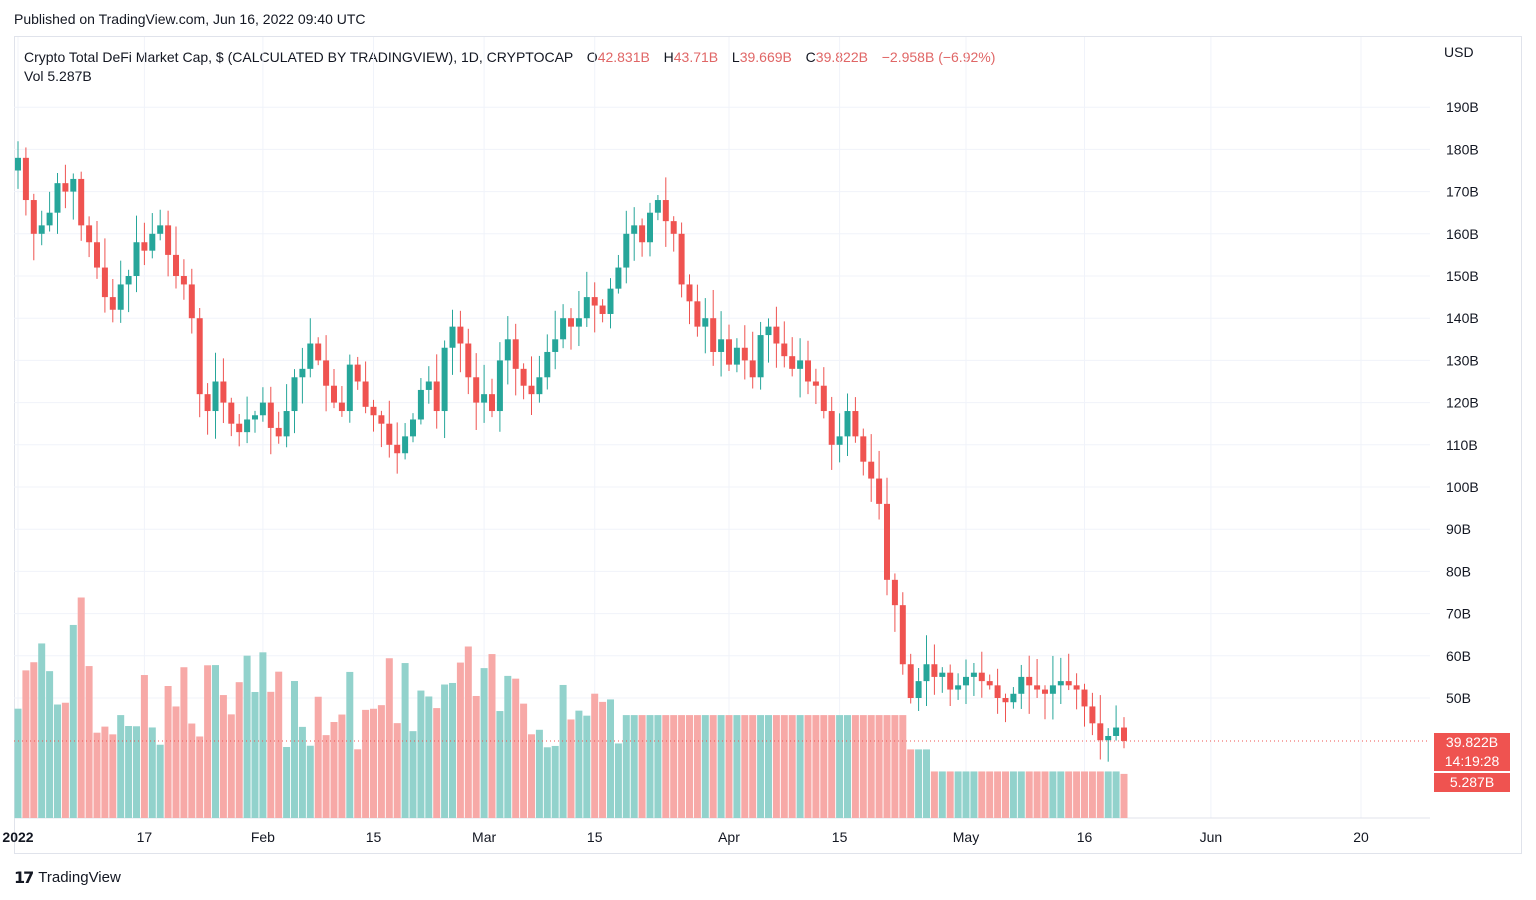 The width and height of the screenshot is (1536, 900). Describe the element at coordinates (17, 837) in the screenshot. I see `x-tick-label: 2022` at that location.